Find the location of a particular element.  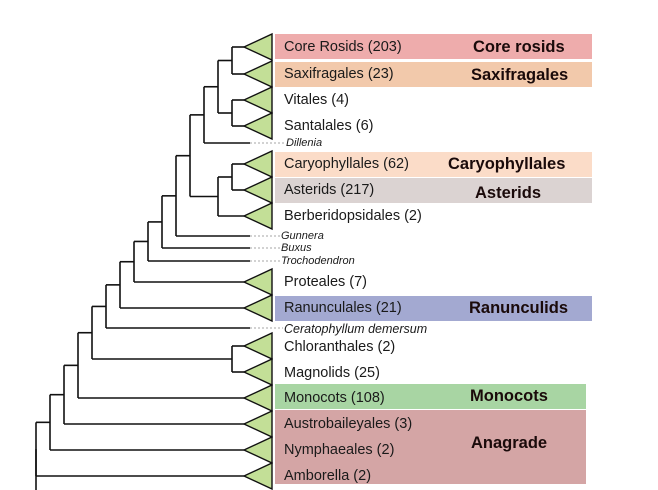

taxon-saxifragales: Saxifragales (23) is located at coordinates (339, 74).